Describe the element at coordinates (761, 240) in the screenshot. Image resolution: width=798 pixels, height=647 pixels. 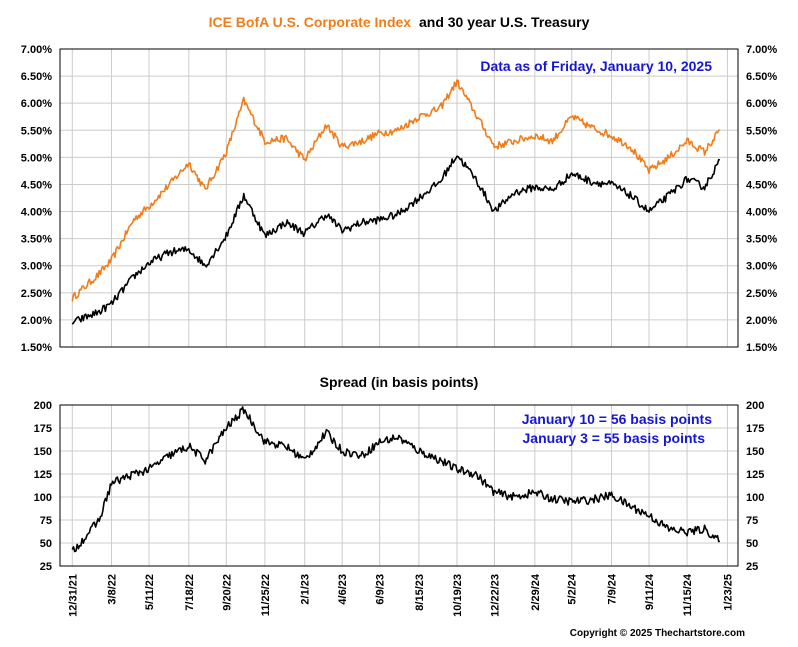
I see `y-tick-label-right: 3.50%` at that location.